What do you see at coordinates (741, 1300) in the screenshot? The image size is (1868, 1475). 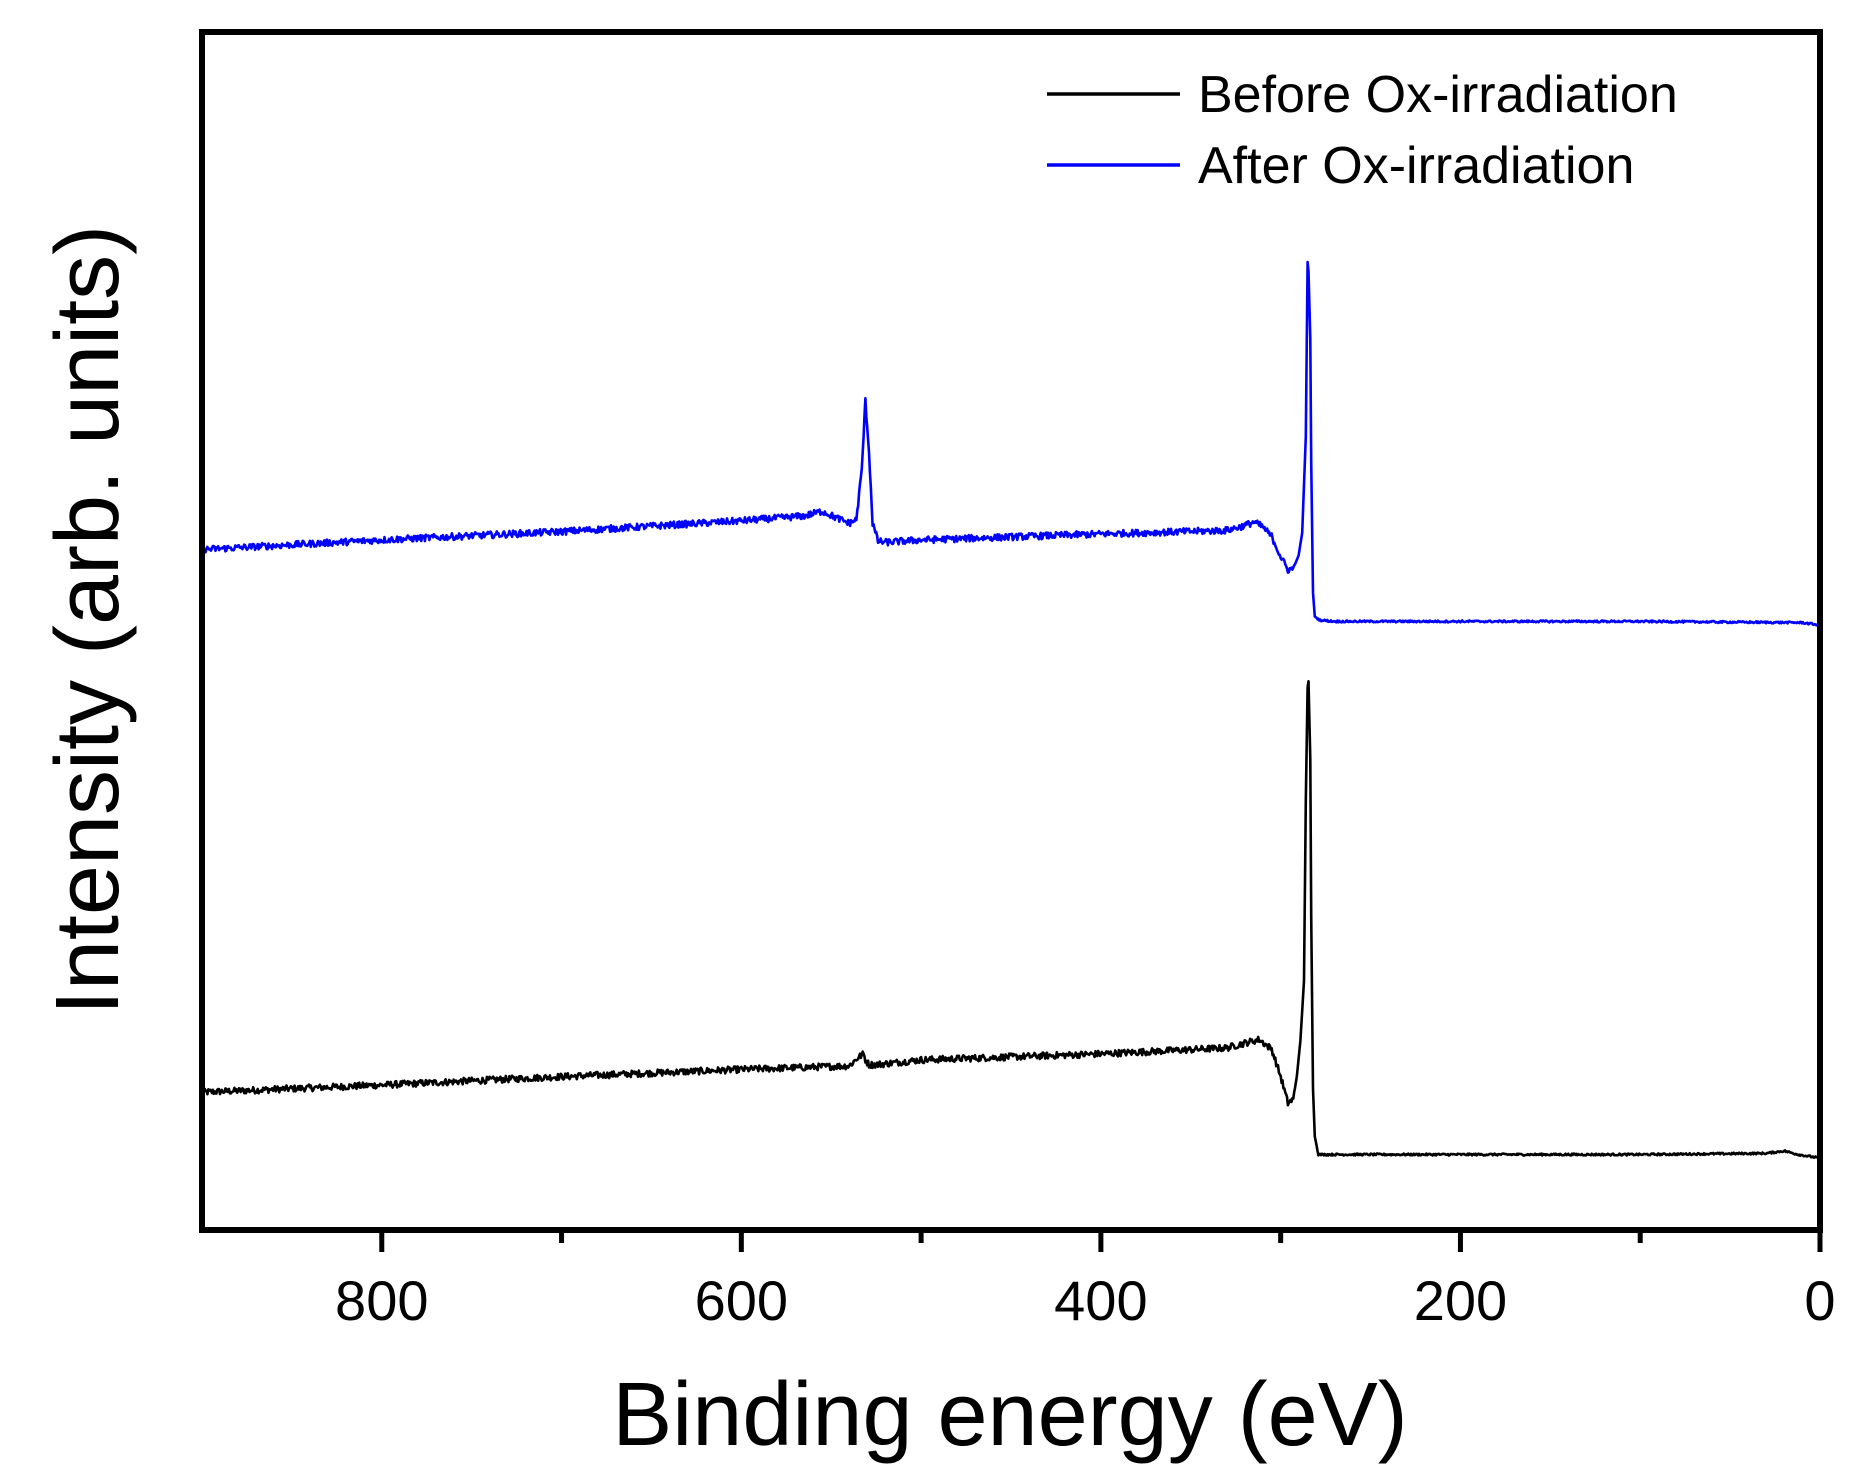 I see `x-tick-label-600: 600` at bounding box center [741, 1300].